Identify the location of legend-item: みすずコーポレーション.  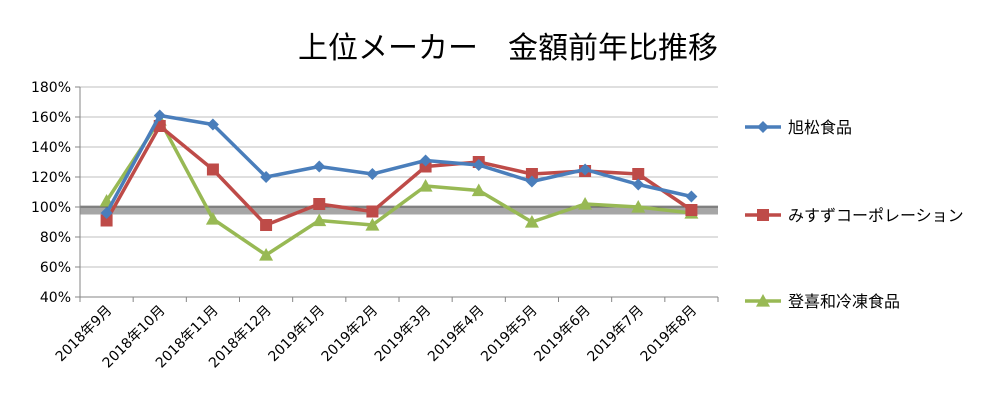
(854, 215).